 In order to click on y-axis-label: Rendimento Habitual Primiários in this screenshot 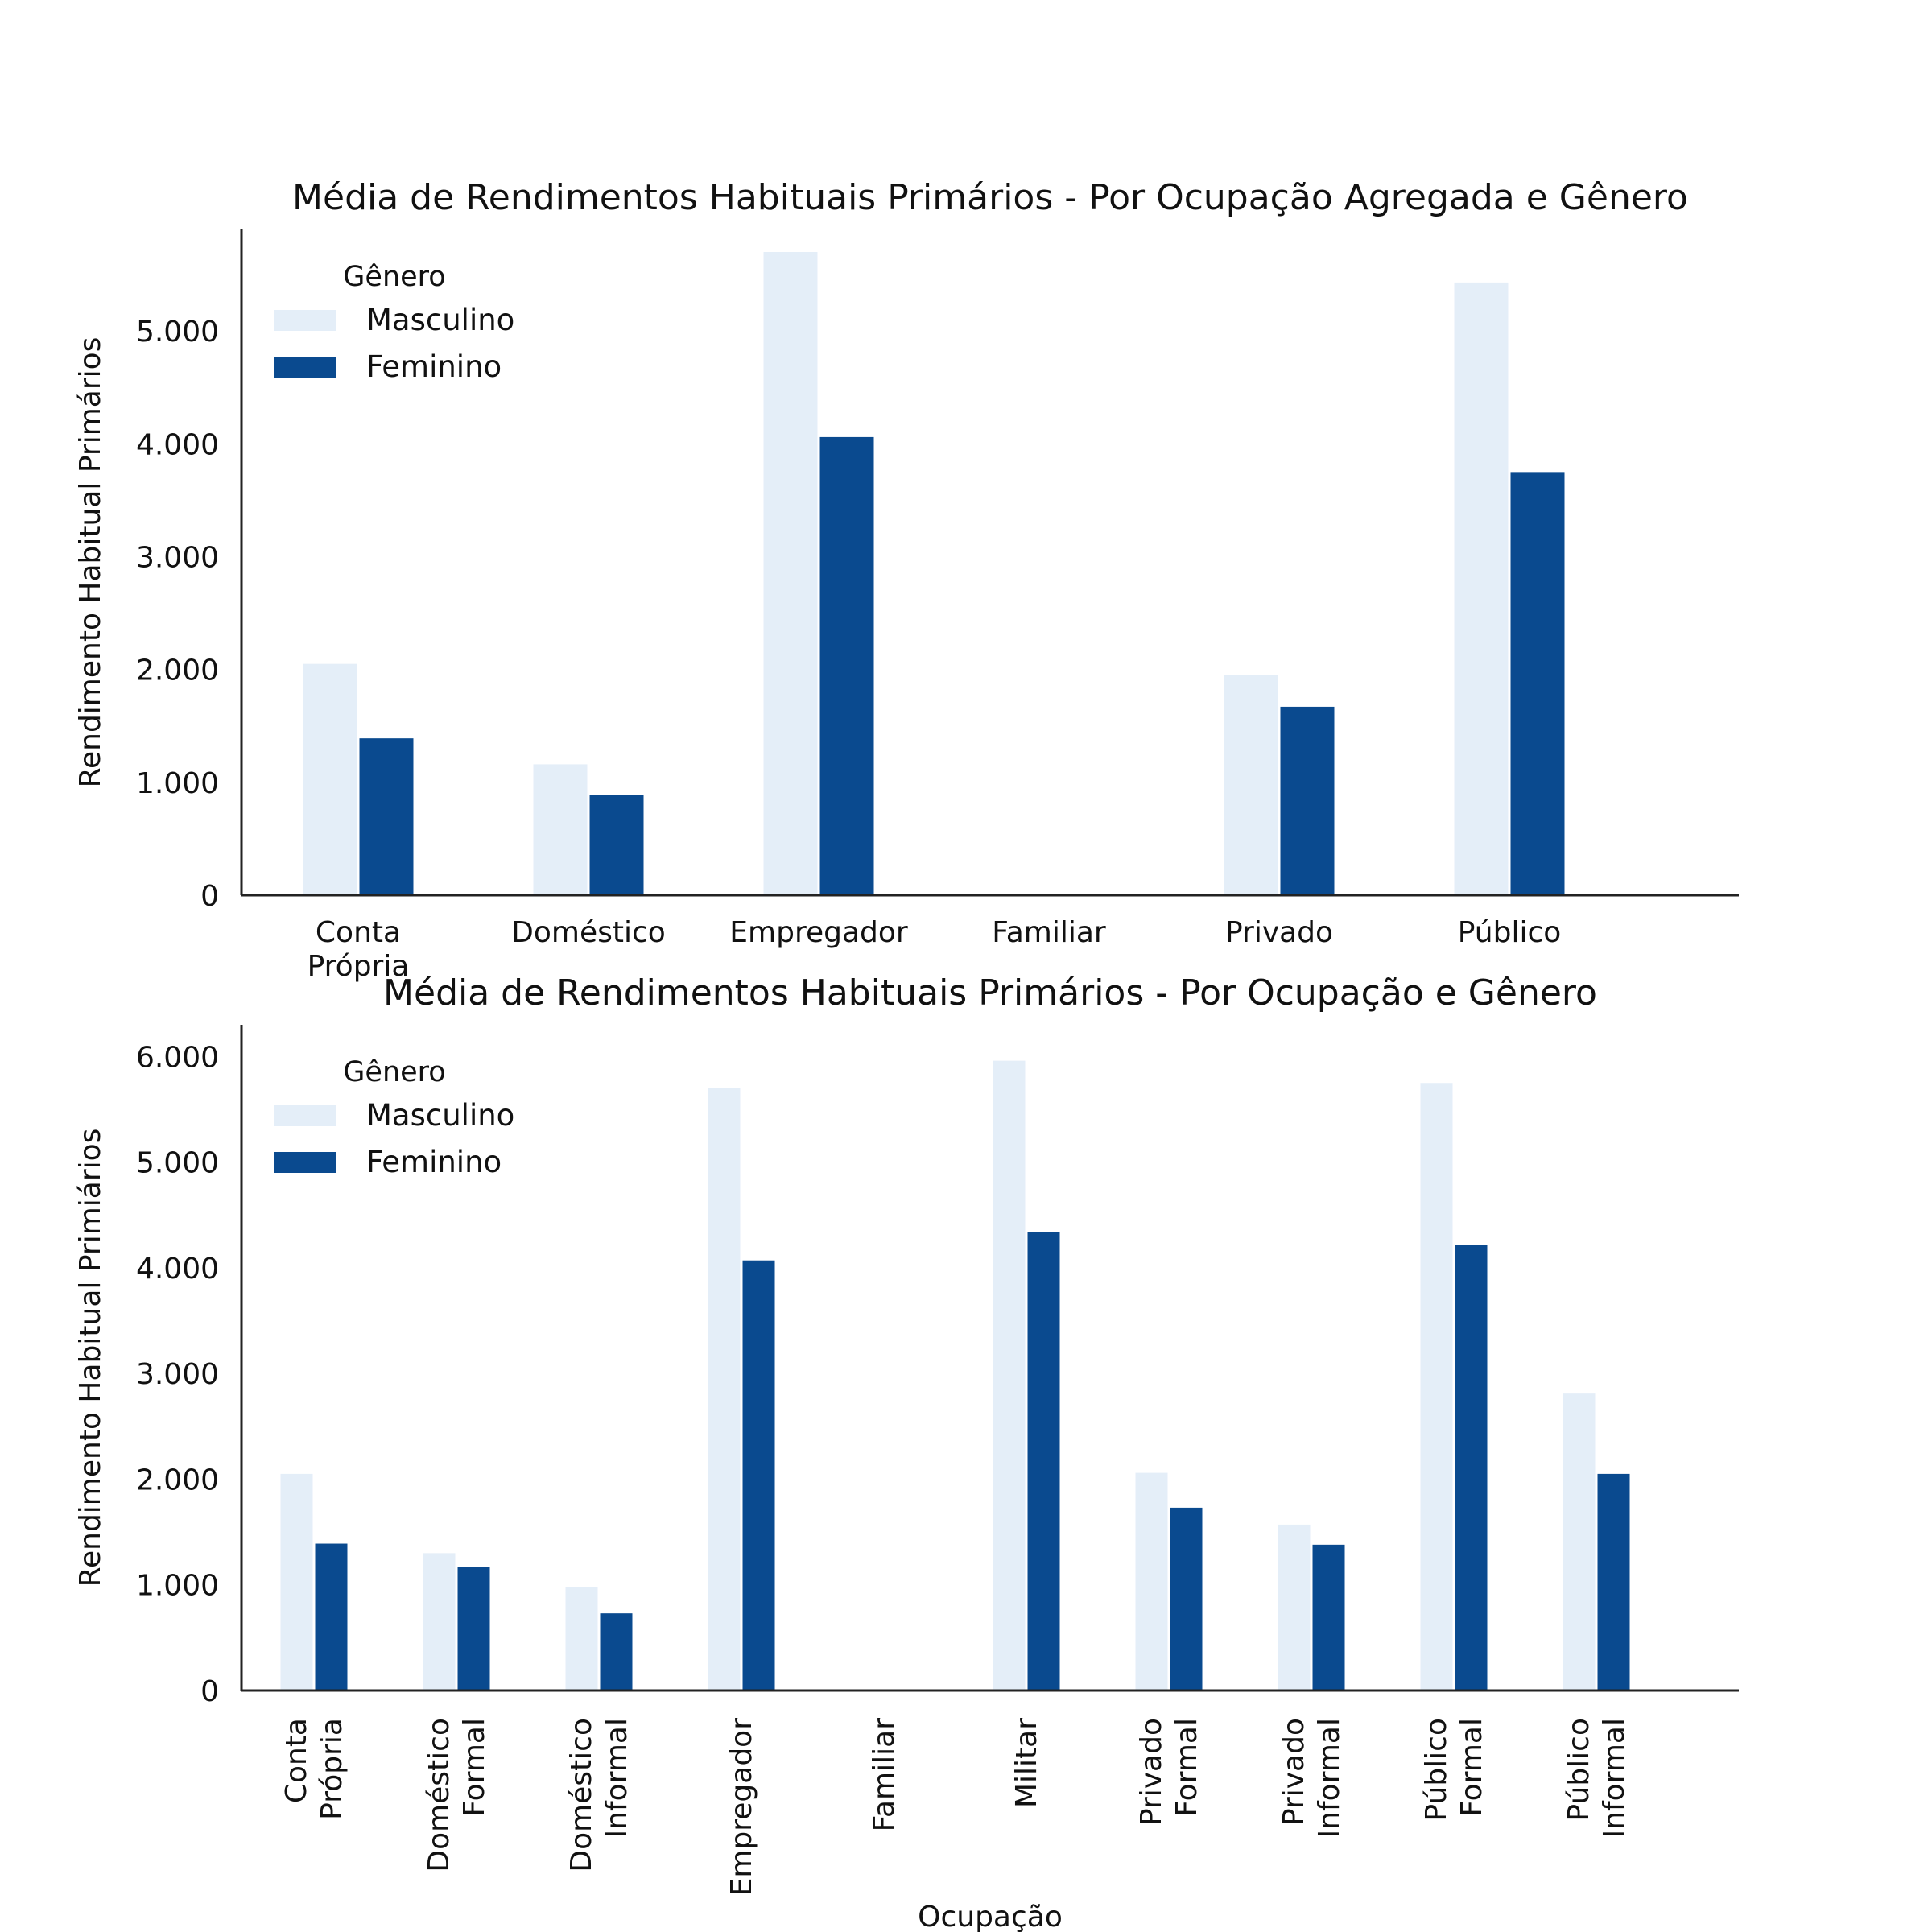, I will do `click(90, 1358)`.